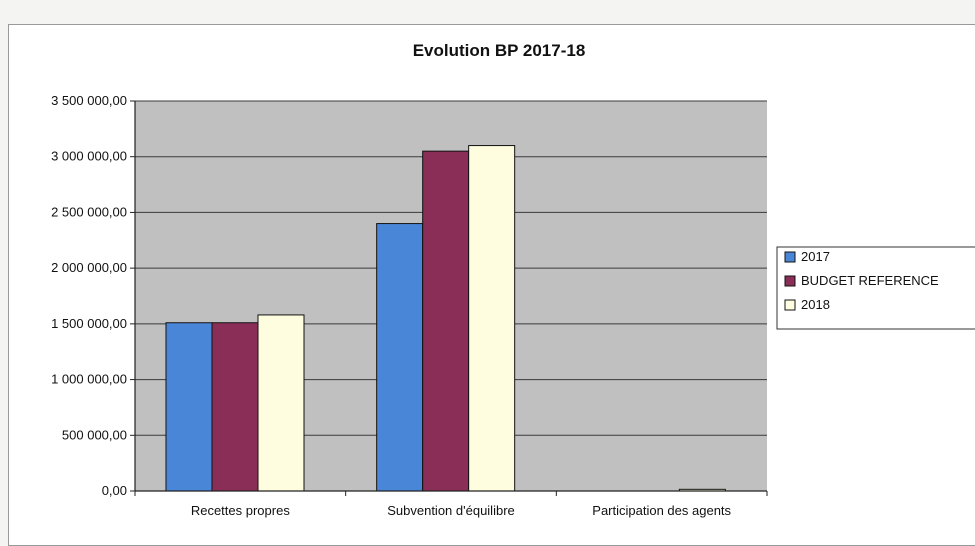 This screenshot has height=546, width=975. Describe the element at coordinates (240, 510) in the screenshot. I see `x-tick-label: Recettes propres` at that location.